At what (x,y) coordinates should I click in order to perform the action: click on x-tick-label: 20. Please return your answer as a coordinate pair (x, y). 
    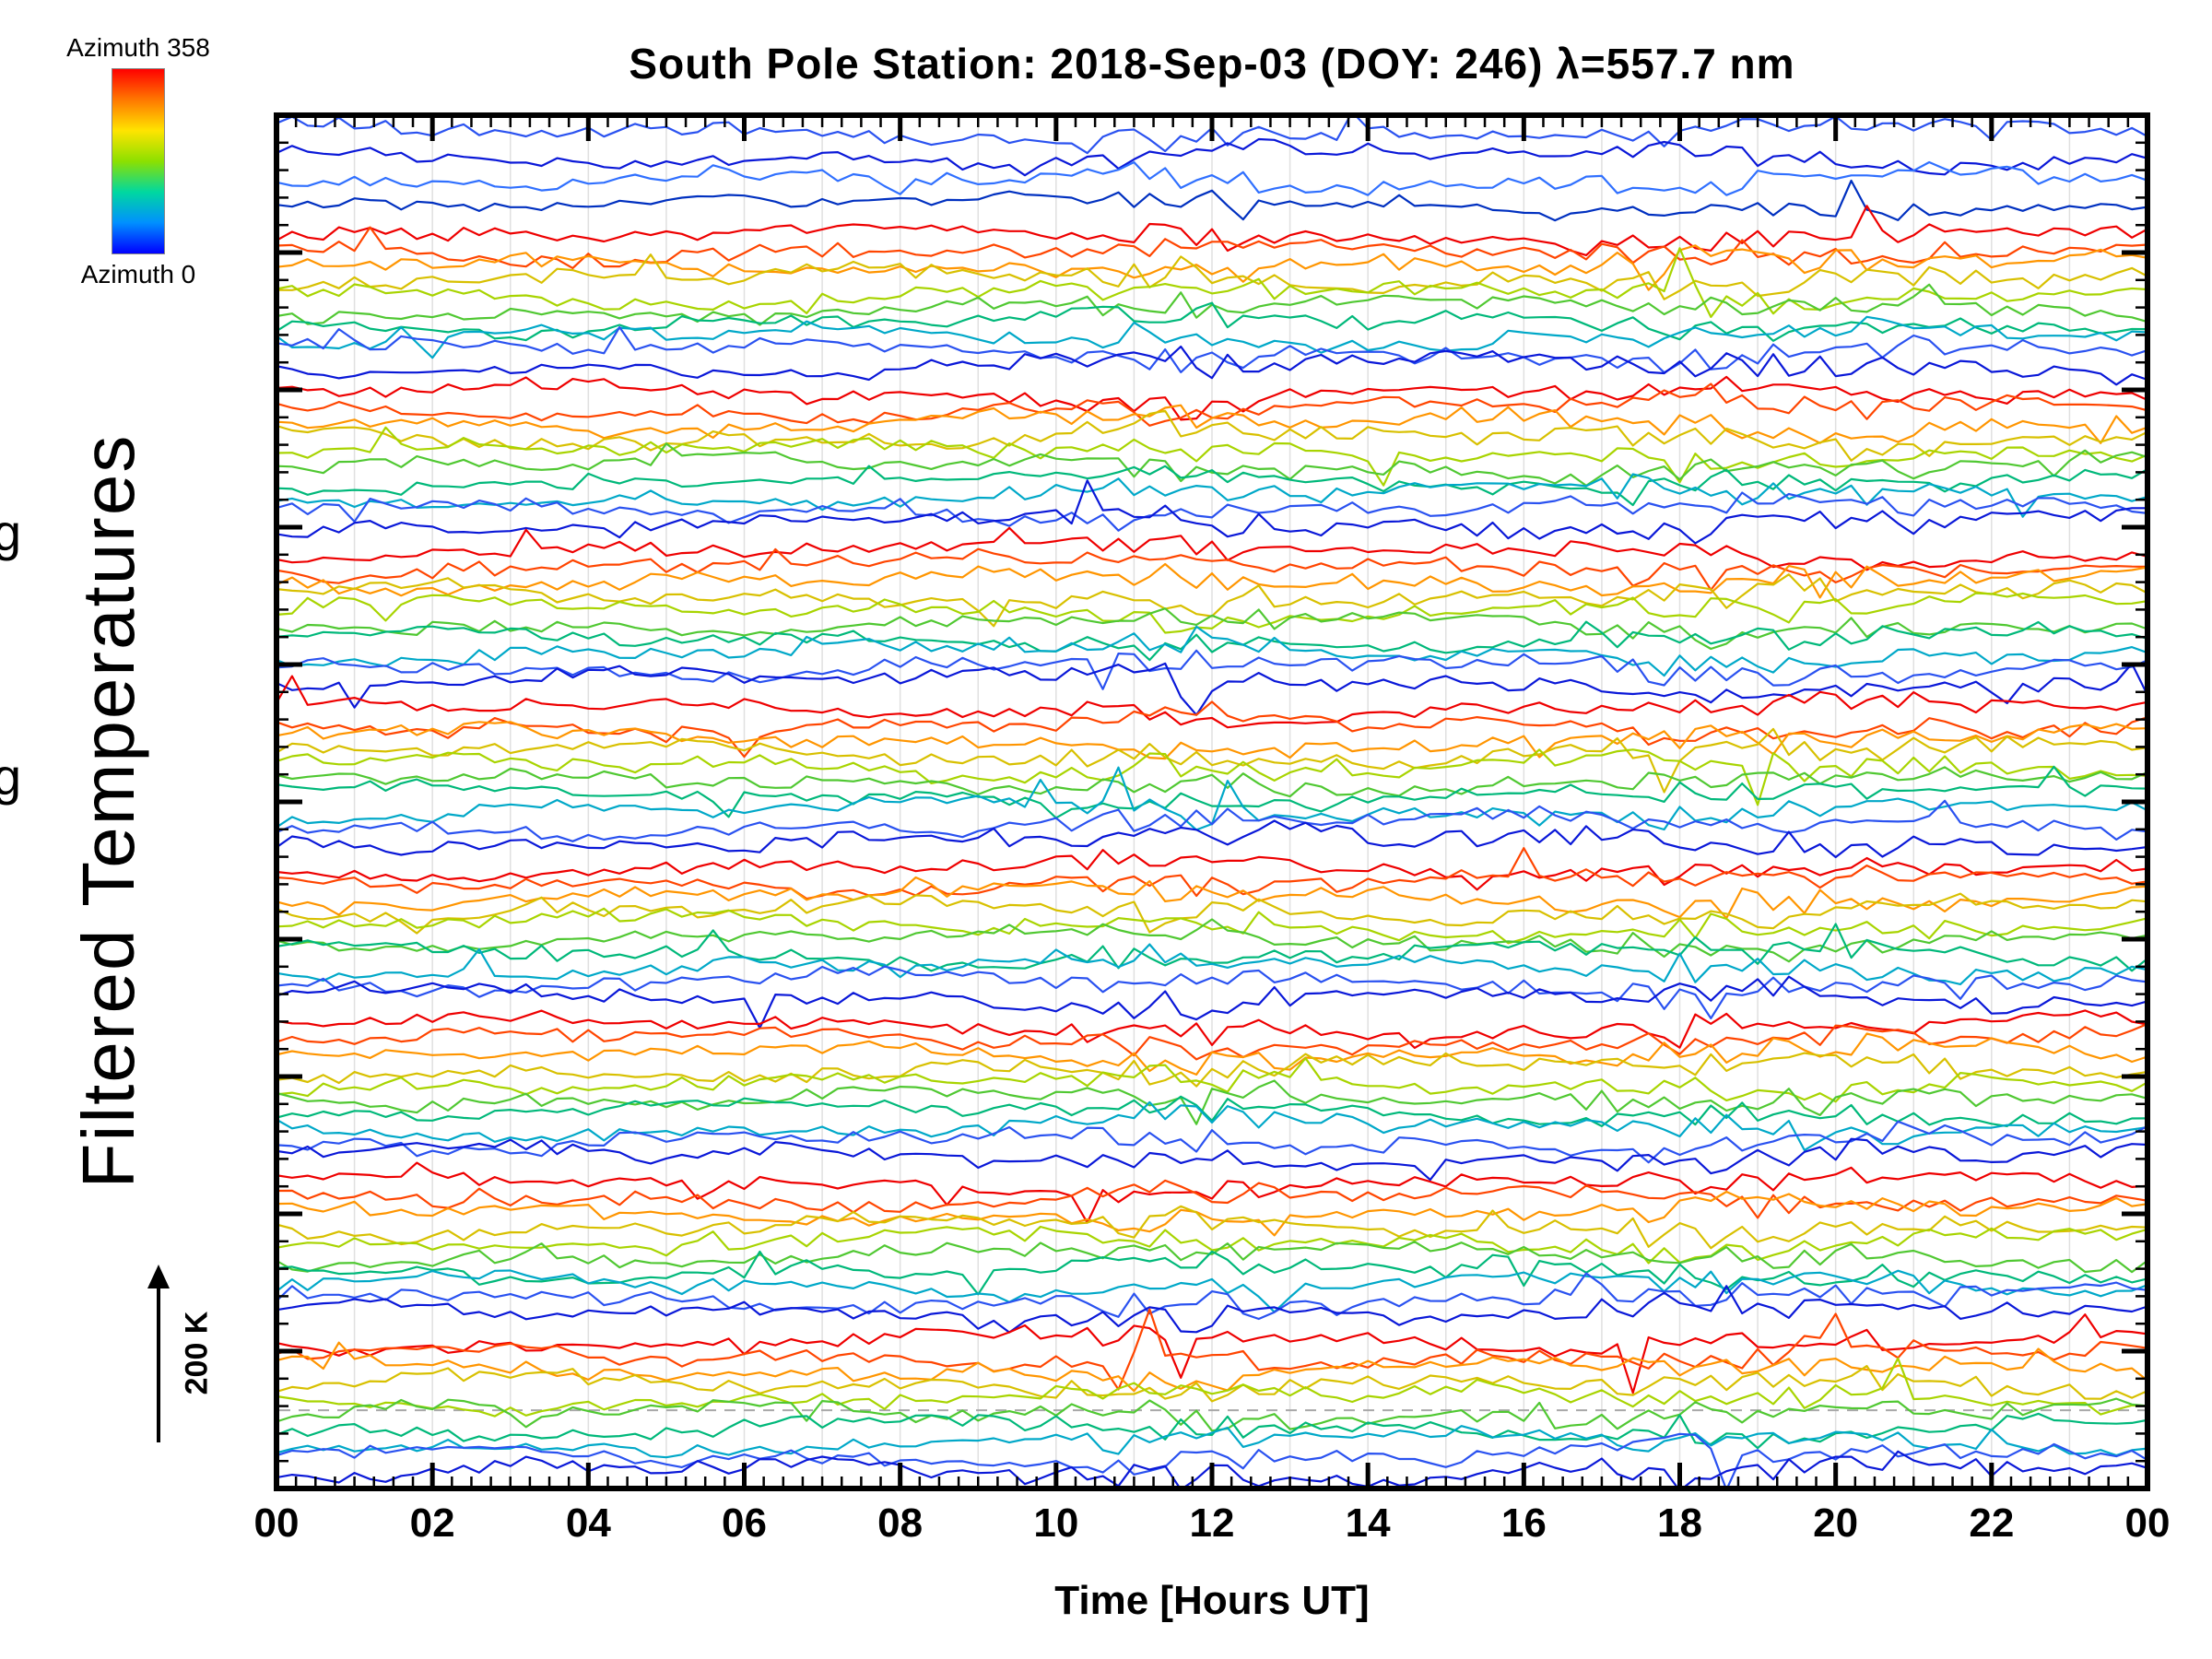
    Looking at the image, I should click on (1836, 1523).